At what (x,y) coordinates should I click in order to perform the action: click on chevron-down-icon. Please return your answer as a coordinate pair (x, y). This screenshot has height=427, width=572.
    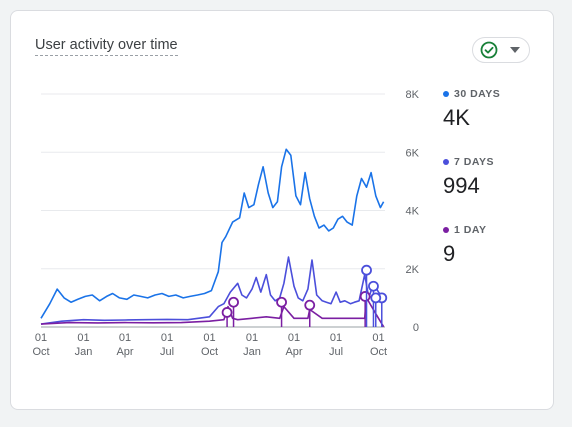
    Looking at the image, I should click on (515, 50).